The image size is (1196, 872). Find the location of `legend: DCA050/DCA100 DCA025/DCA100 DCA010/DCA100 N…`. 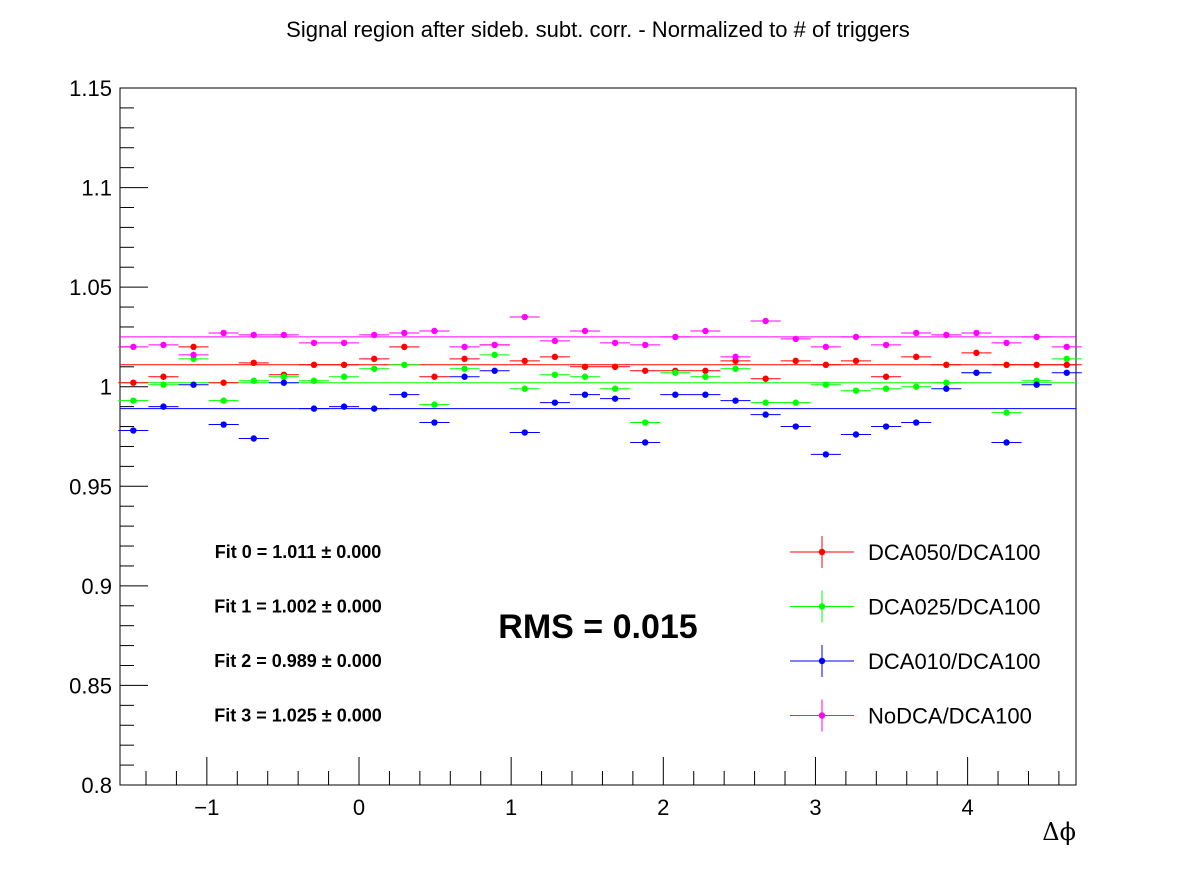

legend: DCA050/DCA100 DCA025/DCA100 DCA010/DCA100 N… is located at coordinates (915, 634).